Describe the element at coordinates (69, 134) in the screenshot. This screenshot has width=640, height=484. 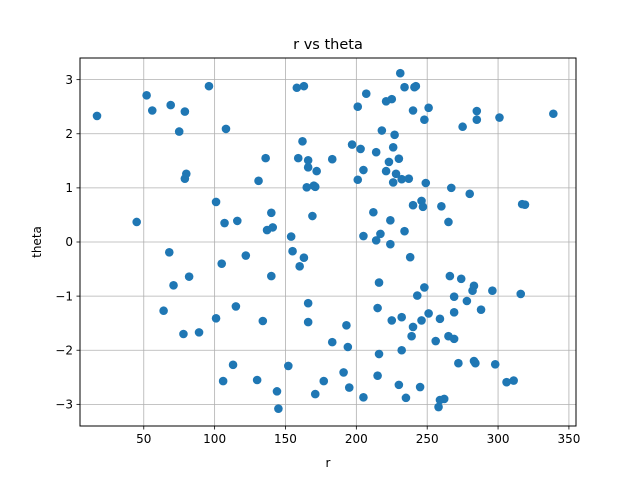
I see `y-tick-label: 2` at that location.